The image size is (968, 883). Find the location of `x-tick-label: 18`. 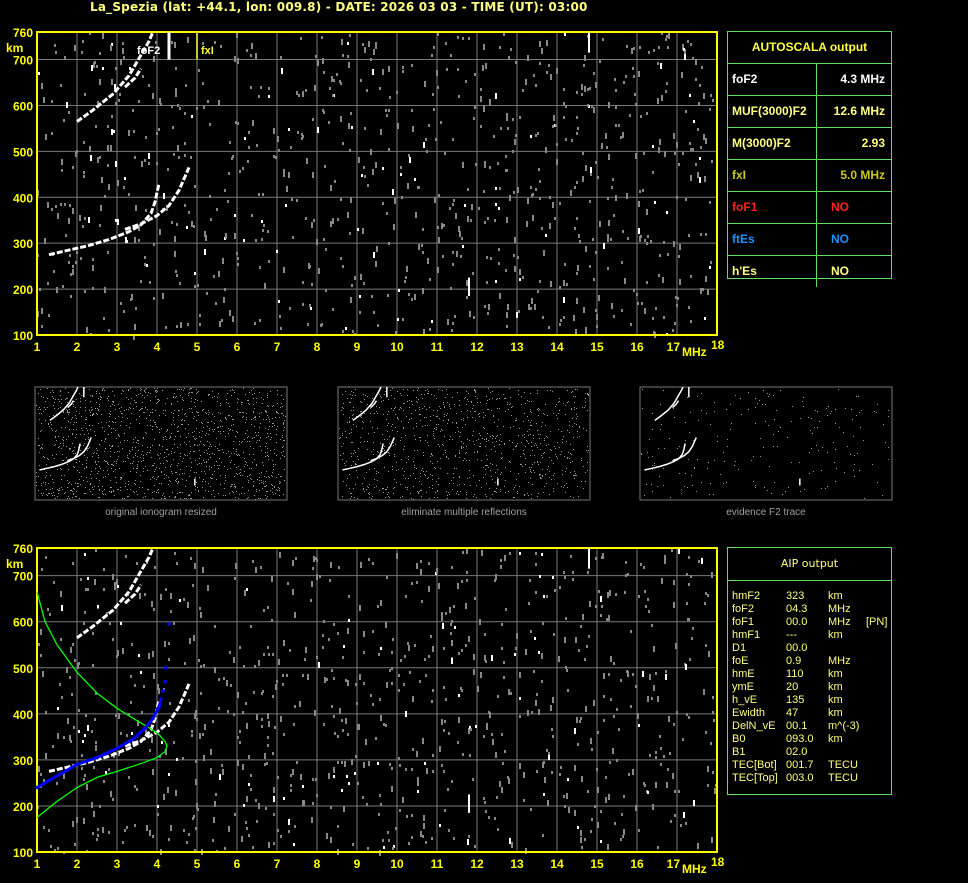

x-tick-label: 18 is located at coordinates (718, 345).